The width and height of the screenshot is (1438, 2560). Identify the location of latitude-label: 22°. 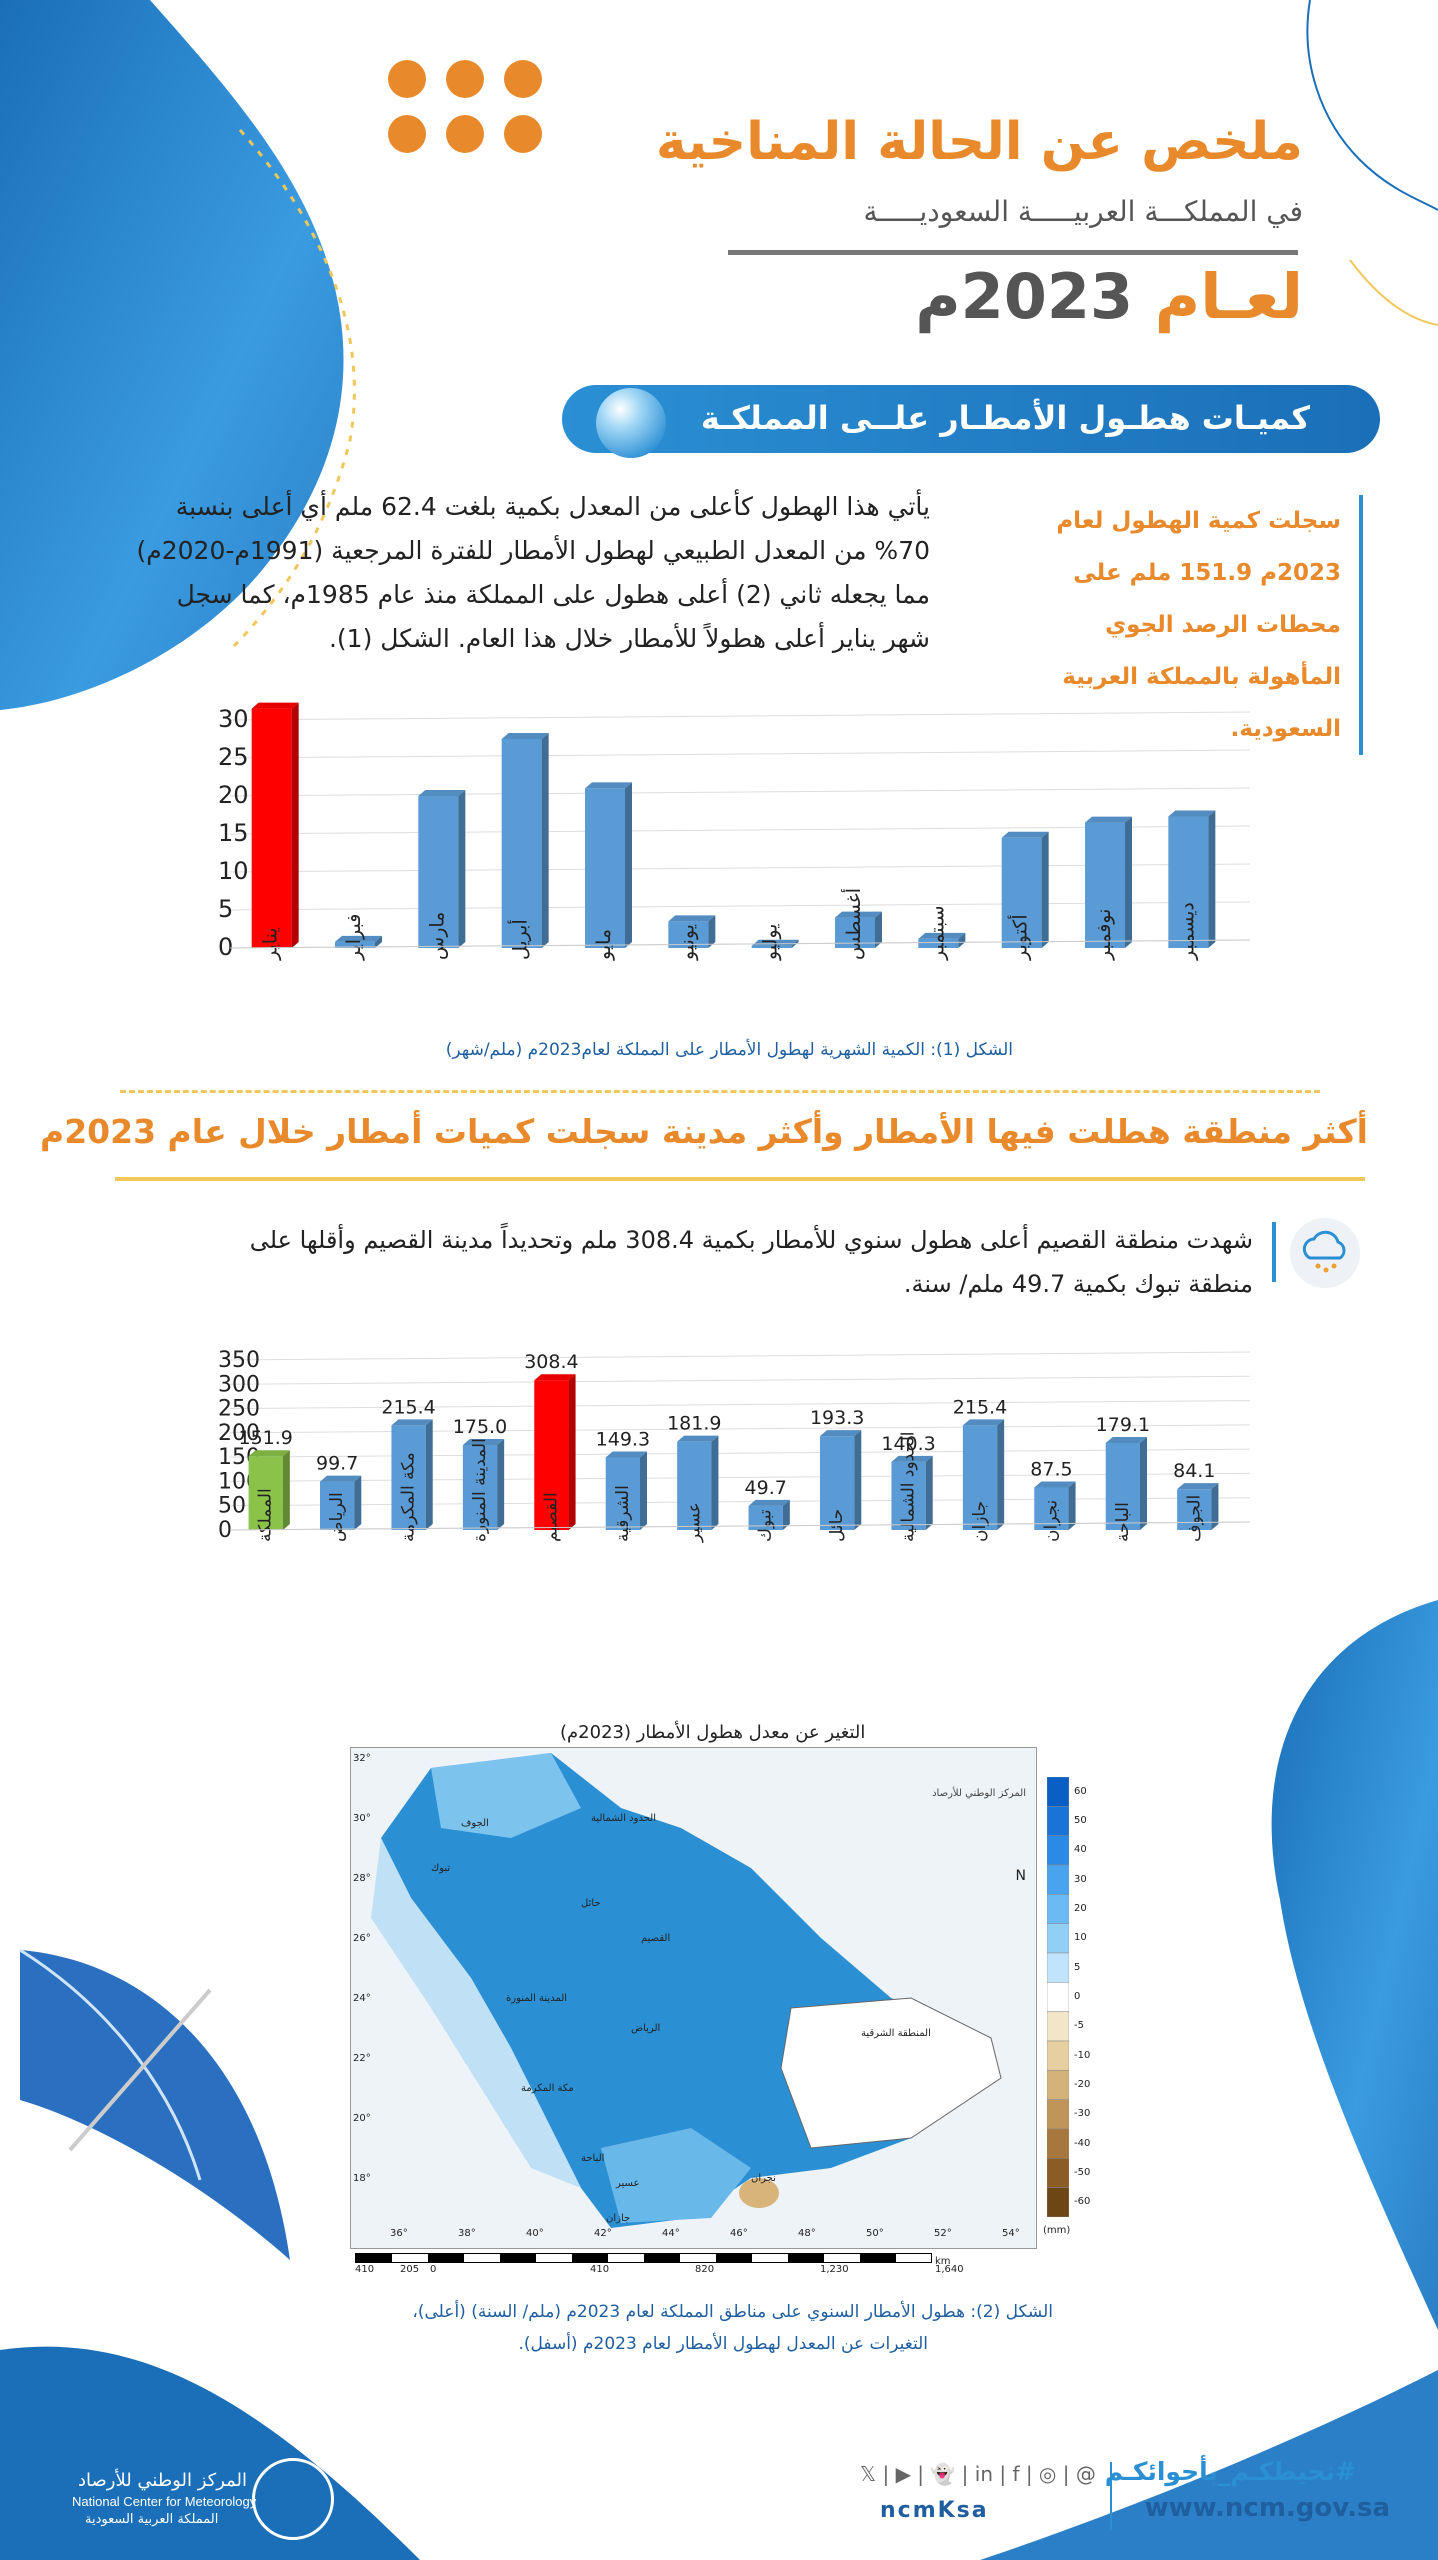
(362, 2058).